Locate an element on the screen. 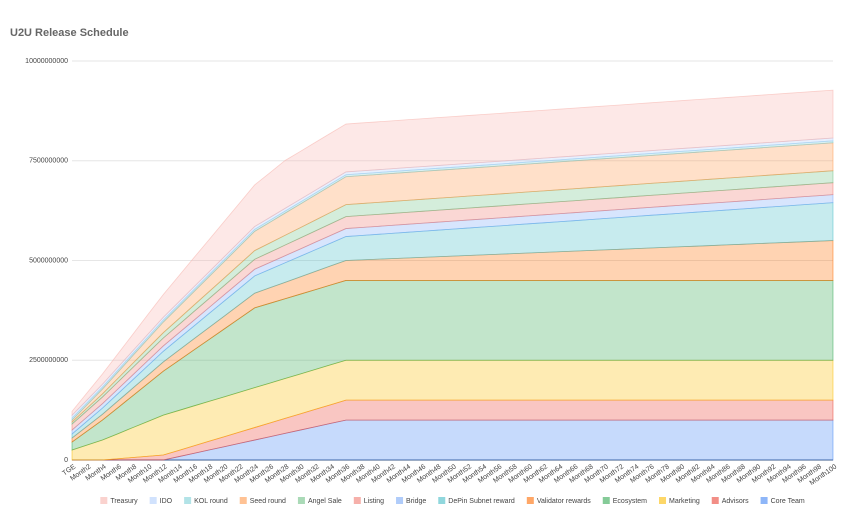 Image resolution: width=860 pixels, height=532 pixels. legend-label: KOL round is located at coordinates (211, 501).